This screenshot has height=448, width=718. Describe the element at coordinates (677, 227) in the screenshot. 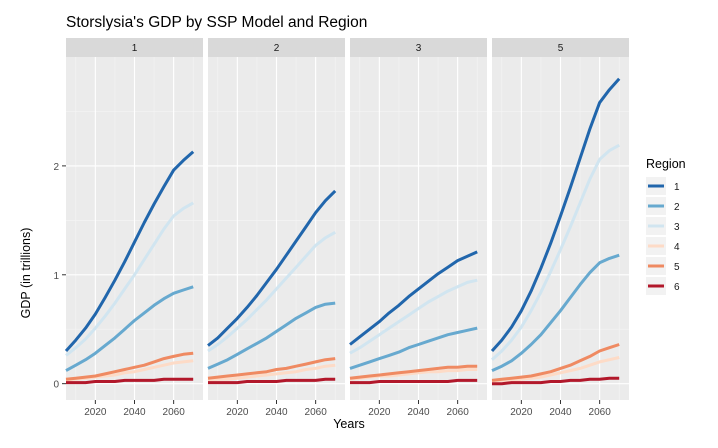

I see `legend-label: 3` at that location.